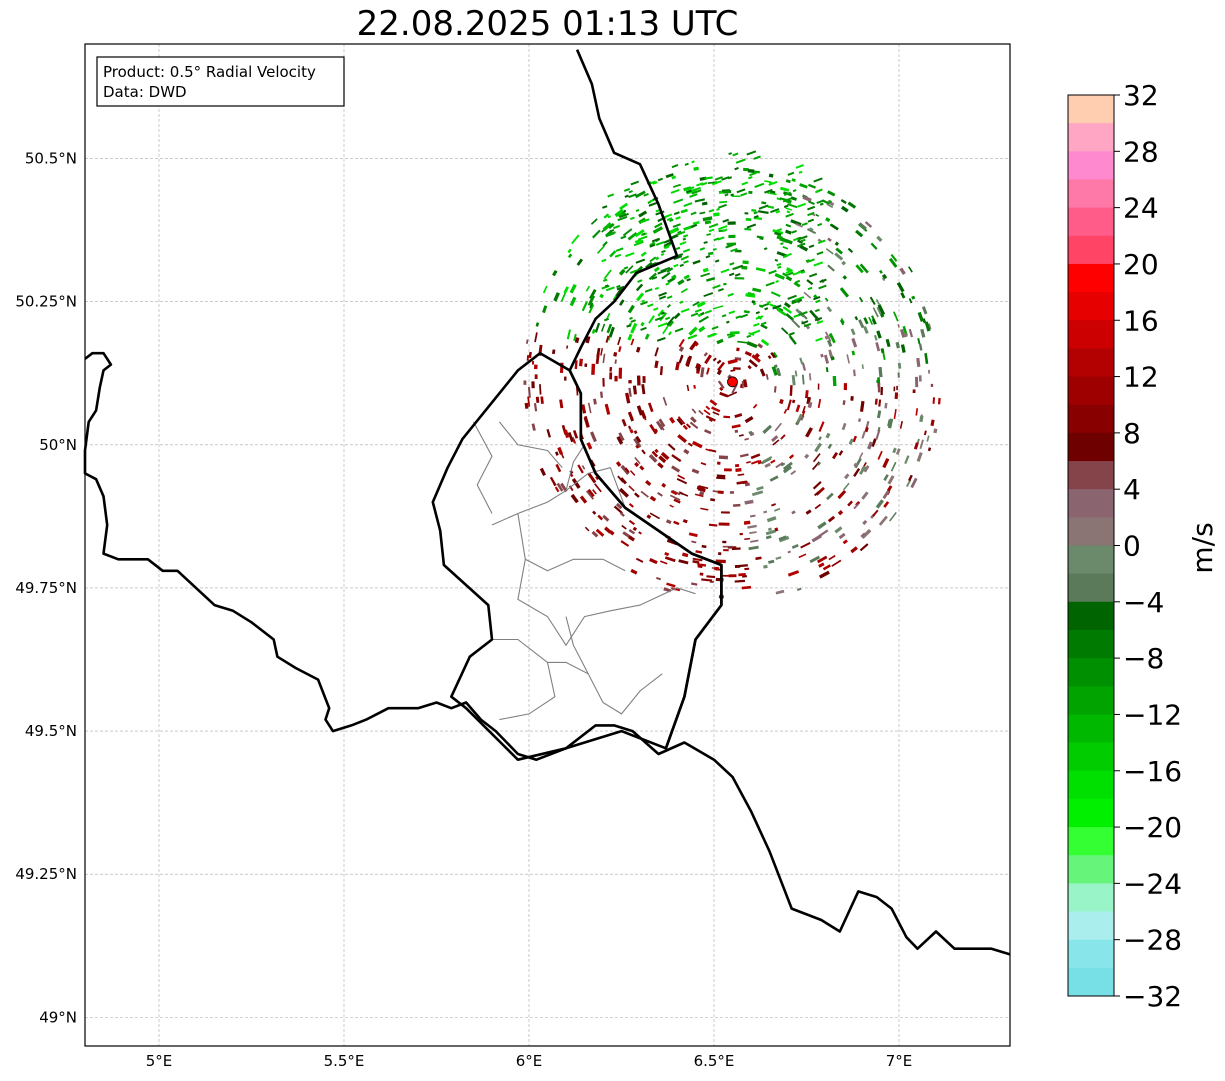  Describe the element at coordinates (51, 731) in the screenshot. I see `y-tick-label: 49.5°N` at that location.